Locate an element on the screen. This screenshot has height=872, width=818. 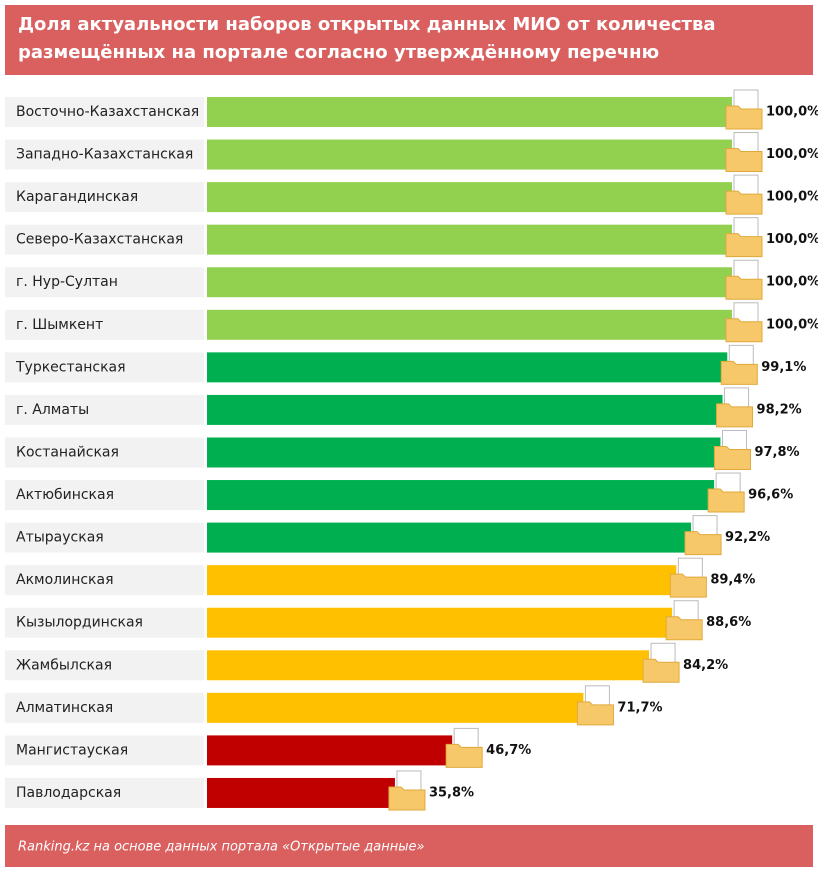
category-label: Атырауская is located at coordinates (60, 538).